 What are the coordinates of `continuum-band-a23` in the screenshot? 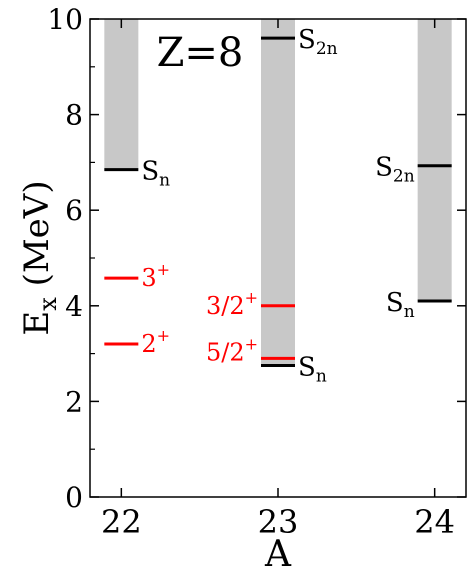 It's located at (278, 192).